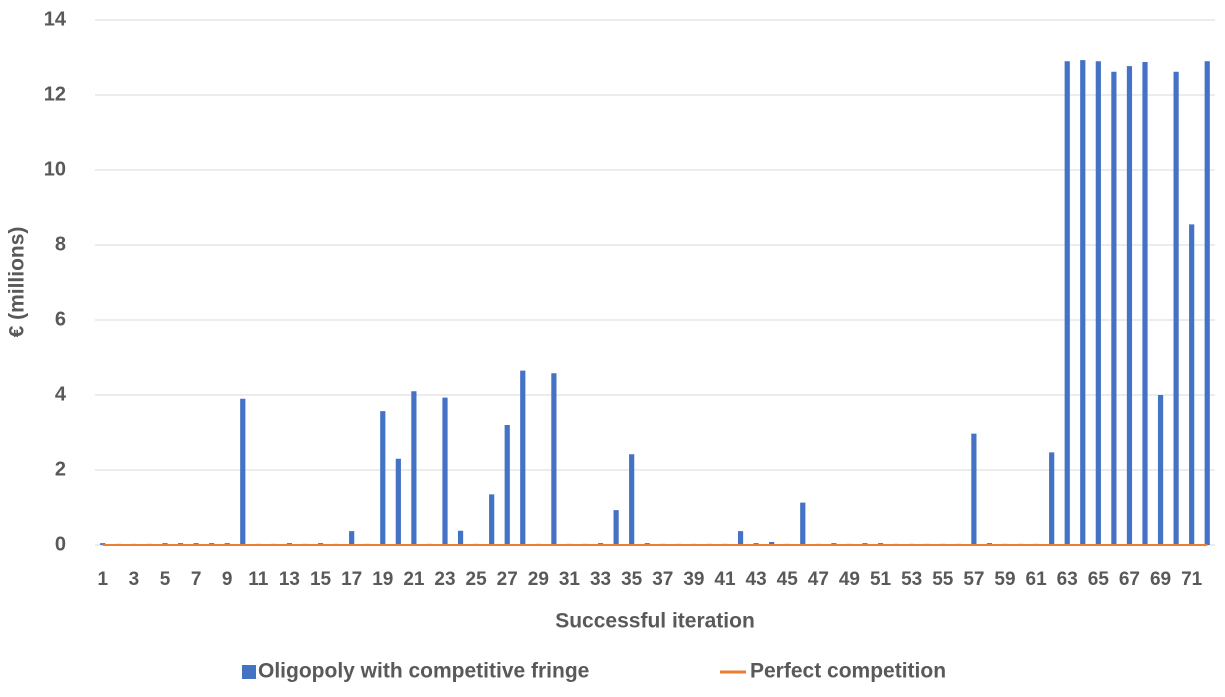  Describe the element at coordinates (1067, 579) in the screenshot. I see `x-tick-label: 63` at that location.